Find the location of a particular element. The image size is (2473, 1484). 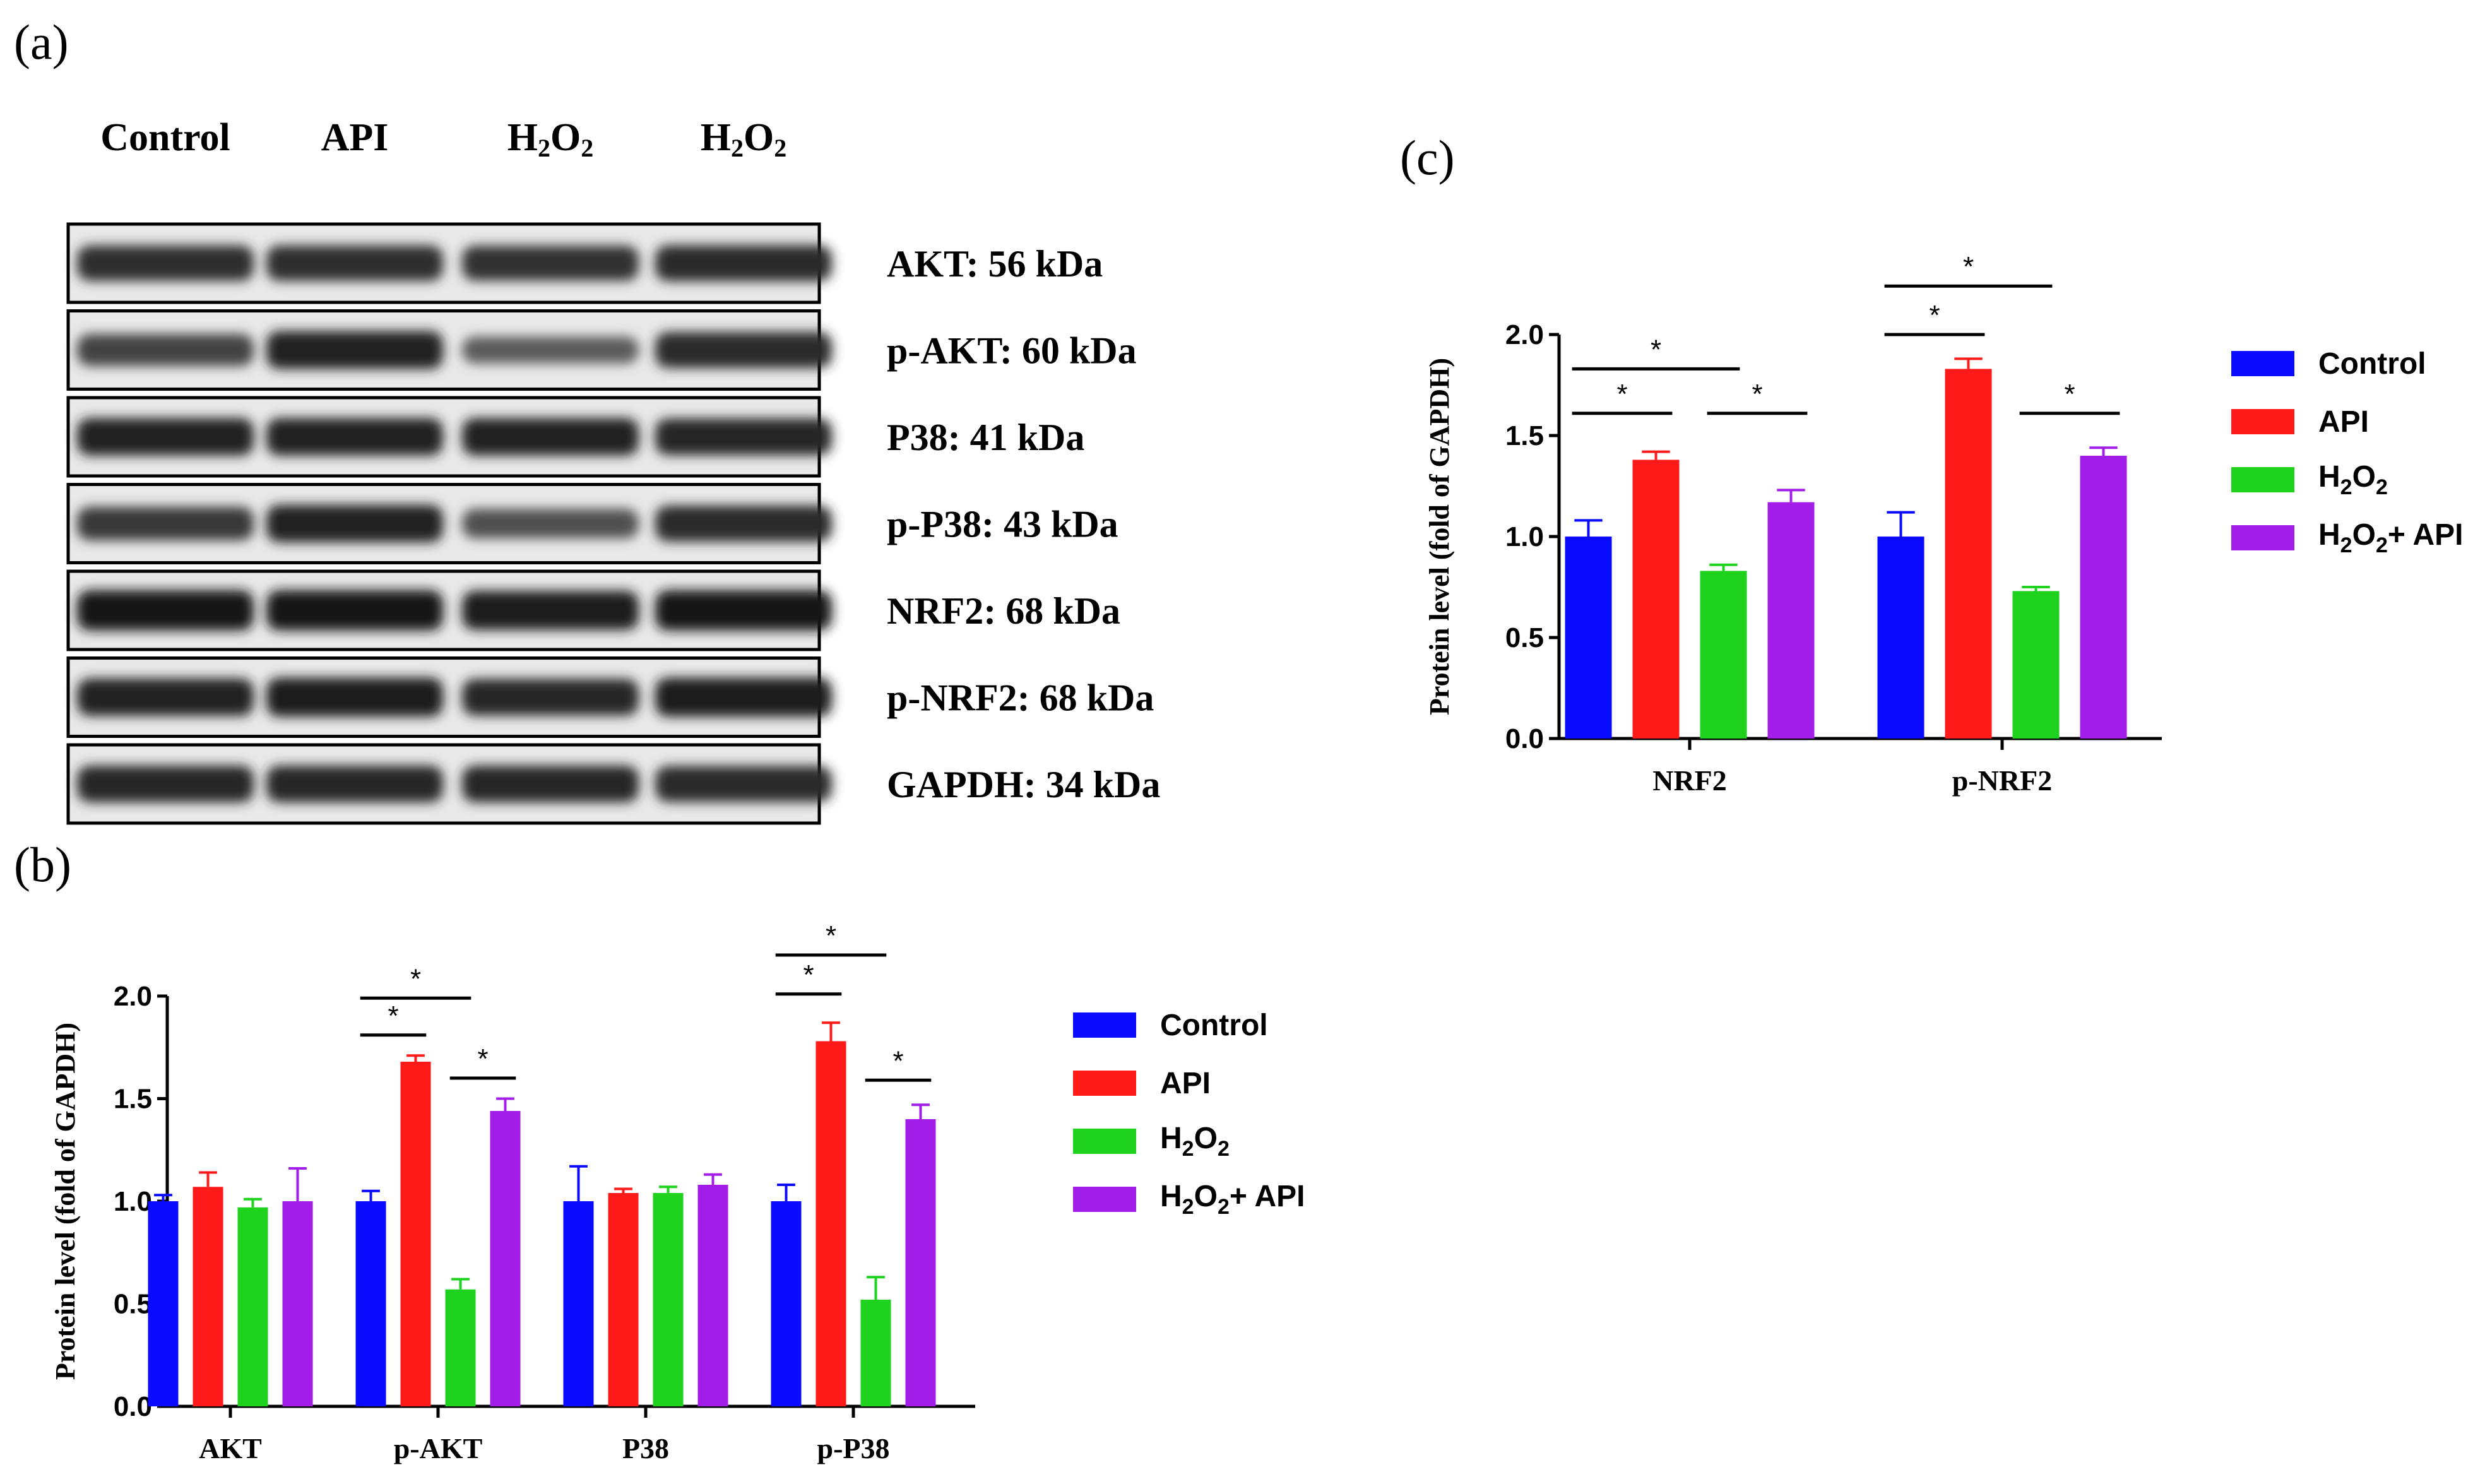

legend-label: H2O2 is located at coordinates (2353, 479).